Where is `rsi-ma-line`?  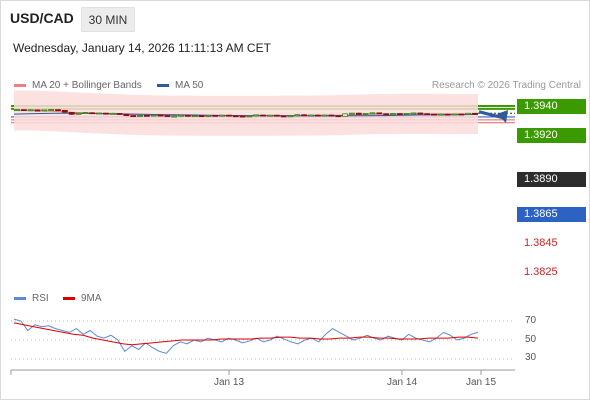
rsi-ma-line is located at coordinates (246, 334).